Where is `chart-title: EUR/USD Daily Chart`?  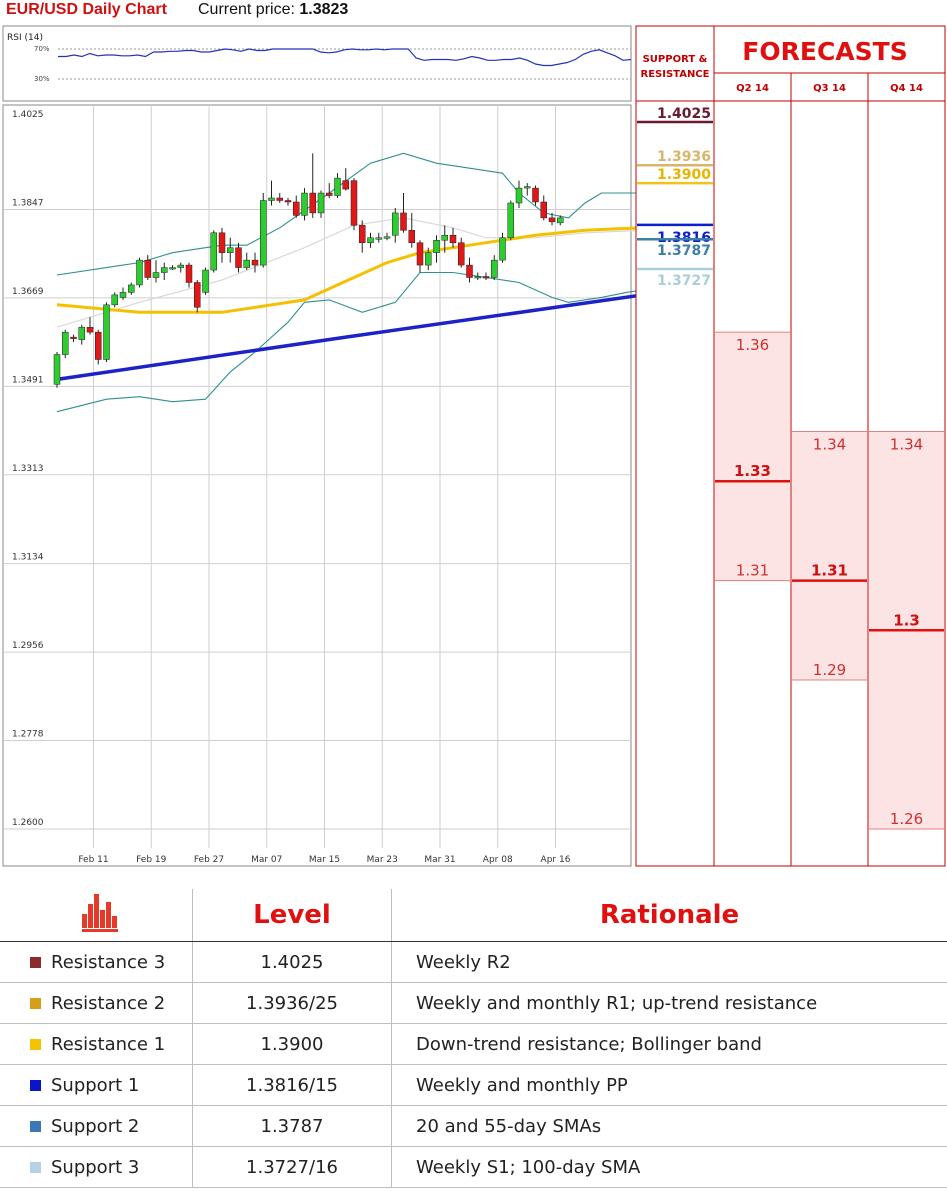 chart-title: EUR/USD Daily Chart is located at coordinates (86, 9).